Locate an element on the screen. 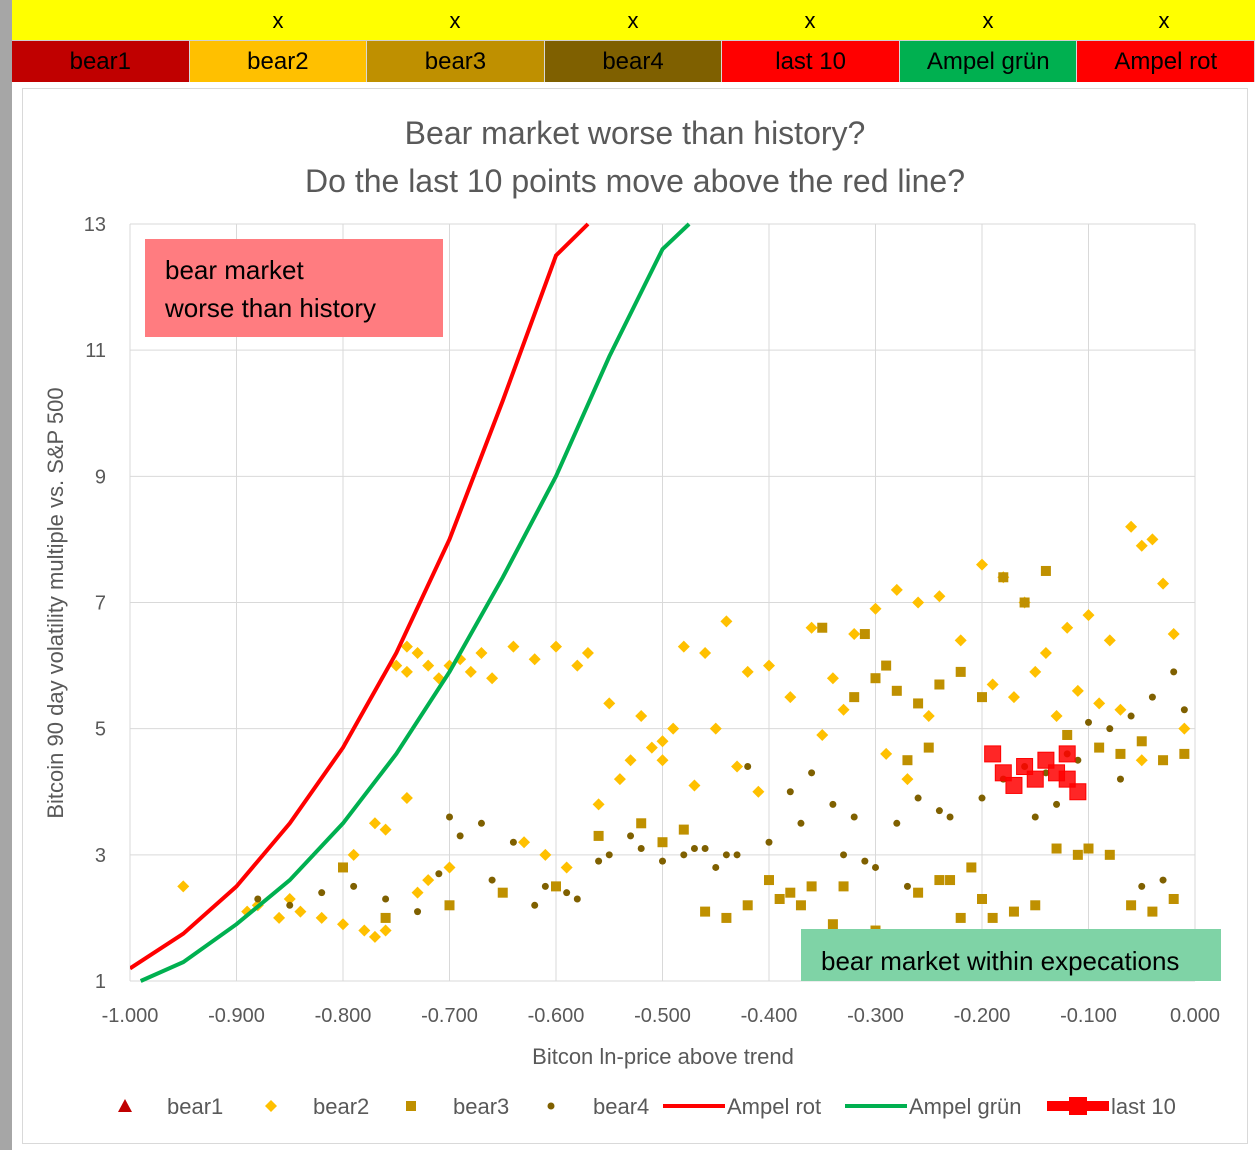 This screenshot has width=1255, height=1150. annotation-worse-text: bear market is located at coordinates (234, 270).